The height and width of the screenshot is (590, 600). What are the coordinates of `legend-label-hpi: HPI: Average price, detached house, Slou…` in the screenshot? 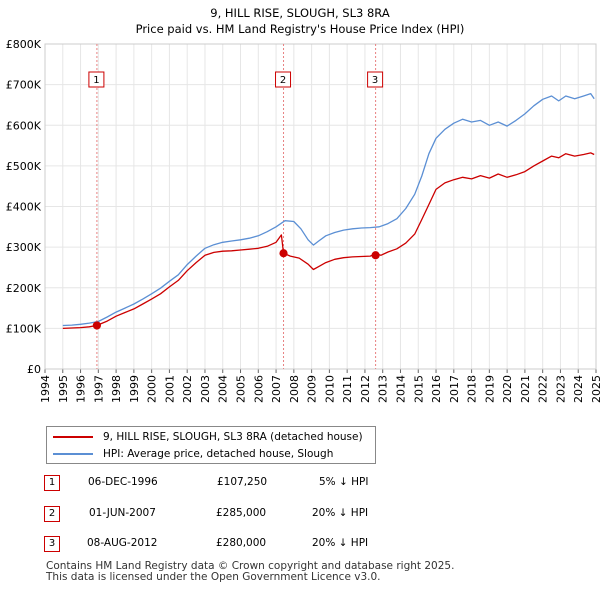 It's located at (218, 454).